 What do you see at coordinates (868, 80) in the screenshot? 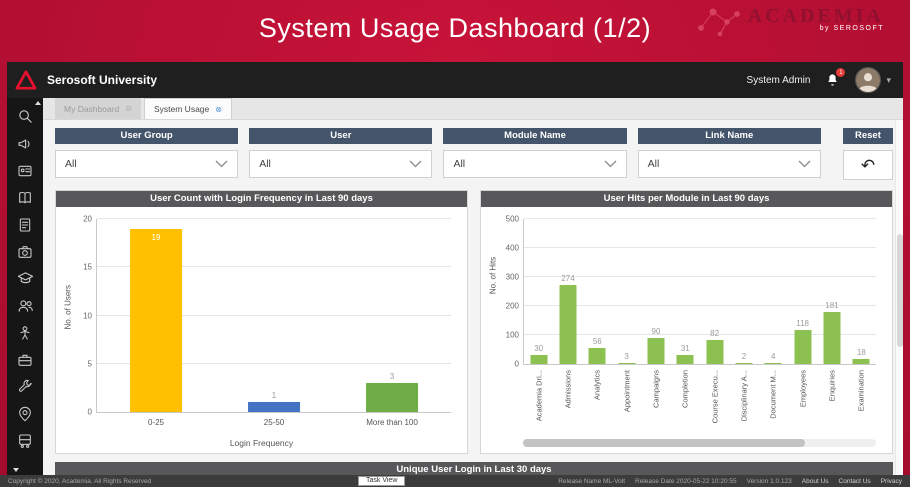
I see `avatar` at bounding box center [868, 80].